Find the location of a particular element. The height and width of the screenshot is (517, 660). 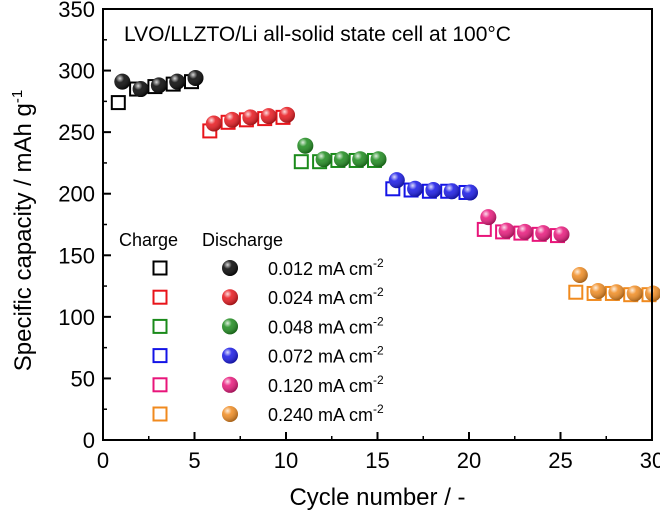

discharge-point-0-2-shine is located at coordinates (158, 85).